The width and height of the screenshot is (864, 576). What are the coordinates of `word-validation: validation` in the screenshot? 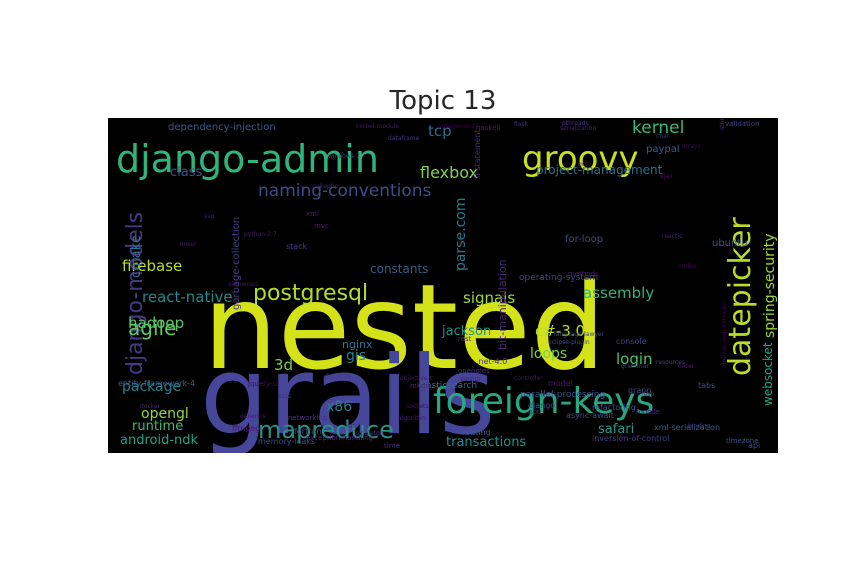 It's located at (742, 124).